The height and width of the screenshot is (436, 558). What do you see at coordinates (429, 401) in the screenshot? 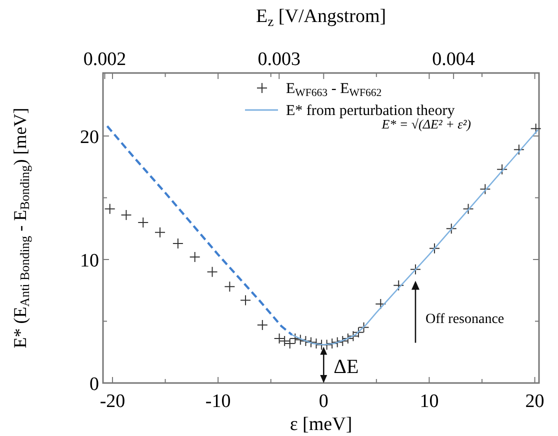
I see `x-tick-label: 10` at bounding box center [429, 401].